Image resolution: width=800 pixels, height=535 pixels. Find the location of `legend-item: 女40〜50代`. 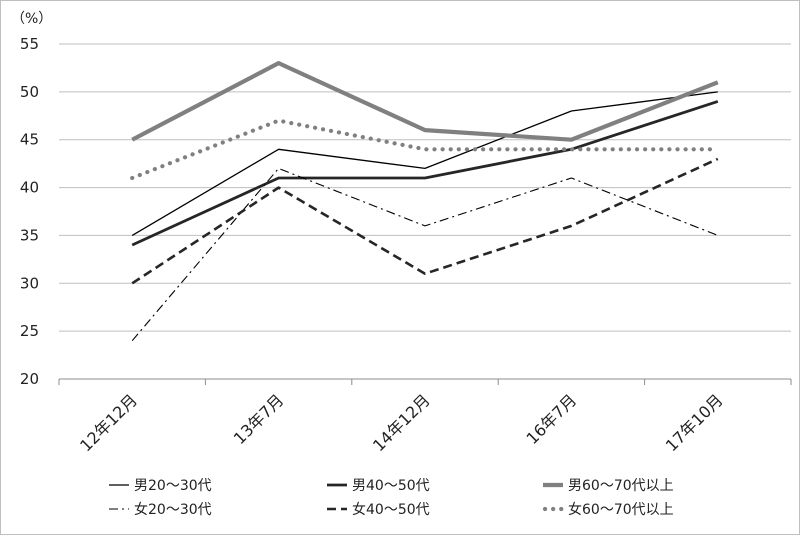

legend-item: 女40〜50代 is located at coordinates (378, 509).